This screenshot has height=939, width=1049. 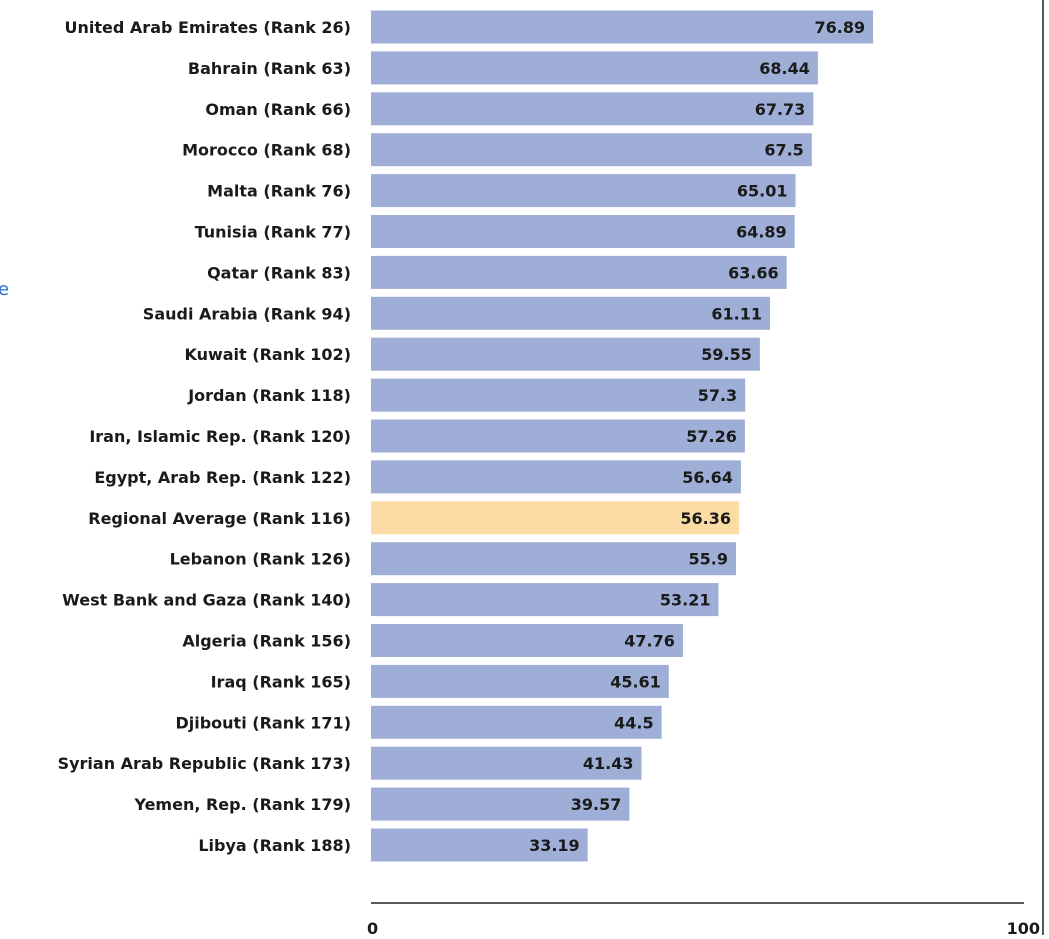 What do you see at coordinates (208, 27) in the screenshot?
I see `category-label: United Arab Emirates (Rank 26)` at bounding box center [208, 27].